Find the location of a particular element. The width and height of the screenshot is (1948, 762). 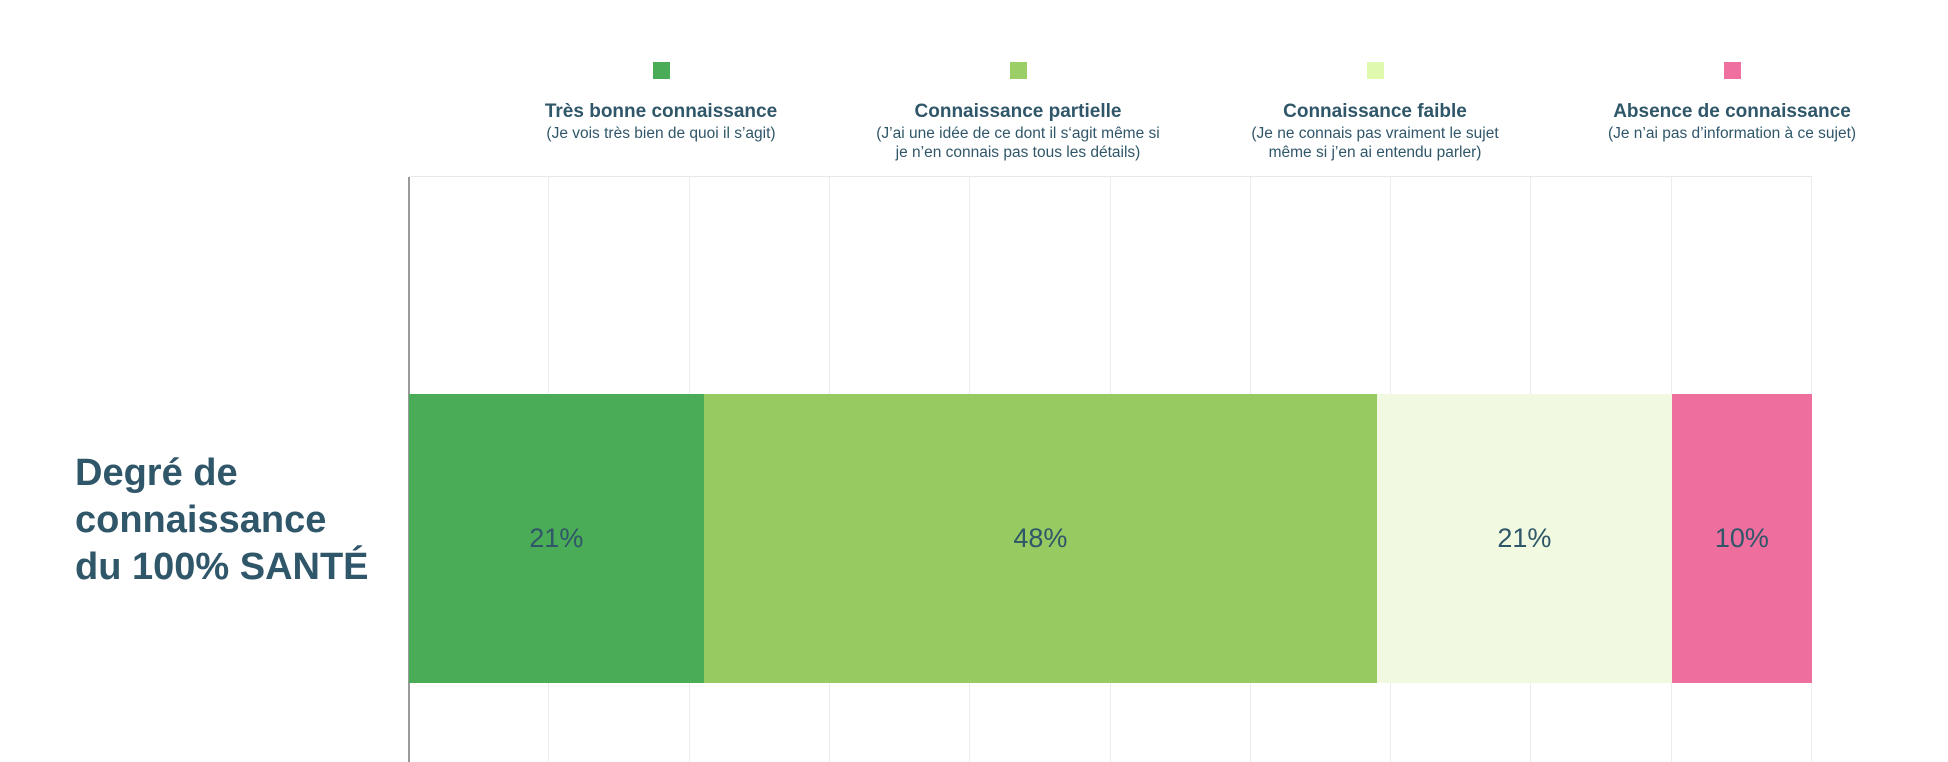

legend-label: Très bonne connaissance is located at coordinates (661, 111).